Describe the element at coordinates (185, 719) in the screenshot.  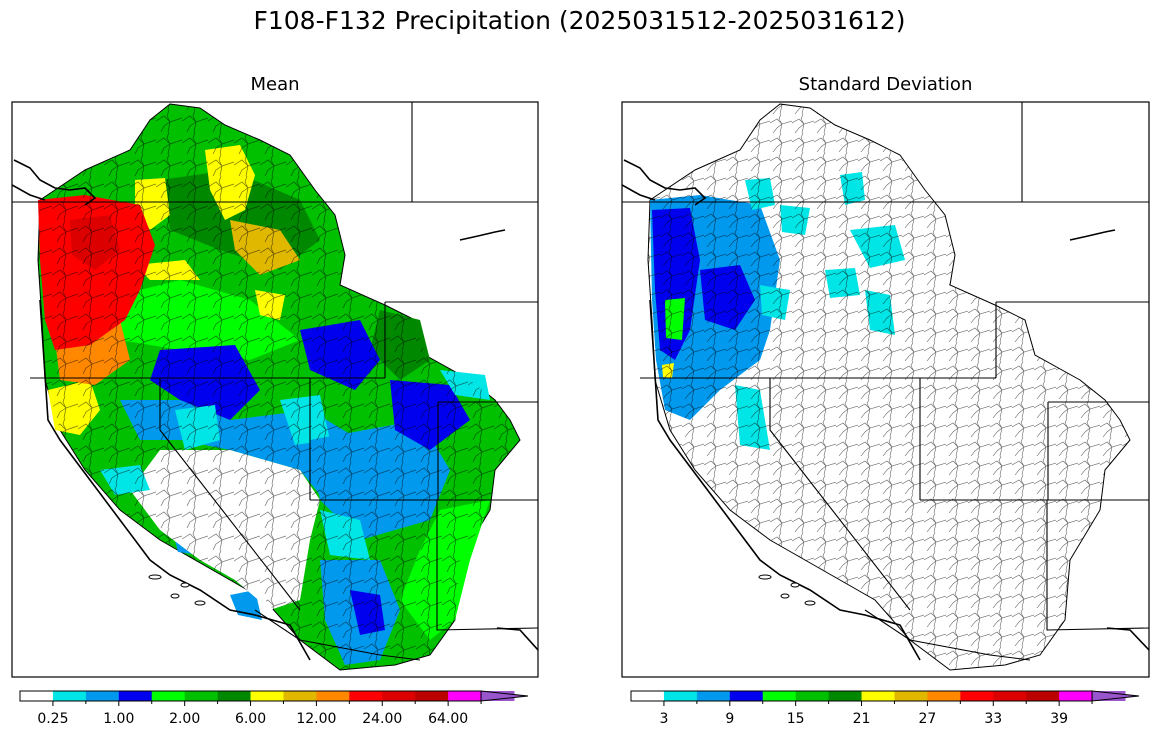
I see `mean-colorbar-tick-label: 2.00` at that location.